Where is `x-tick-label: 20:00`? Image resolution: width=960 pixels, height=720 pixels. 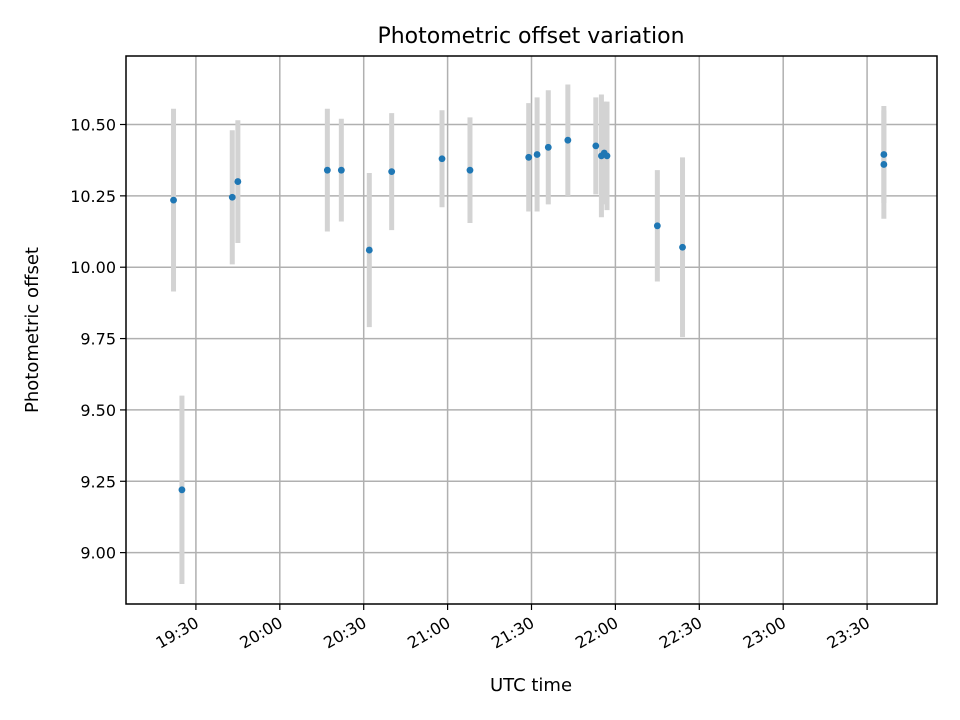 x-tick-label: 20:00 is located at coordinates (260, 633).